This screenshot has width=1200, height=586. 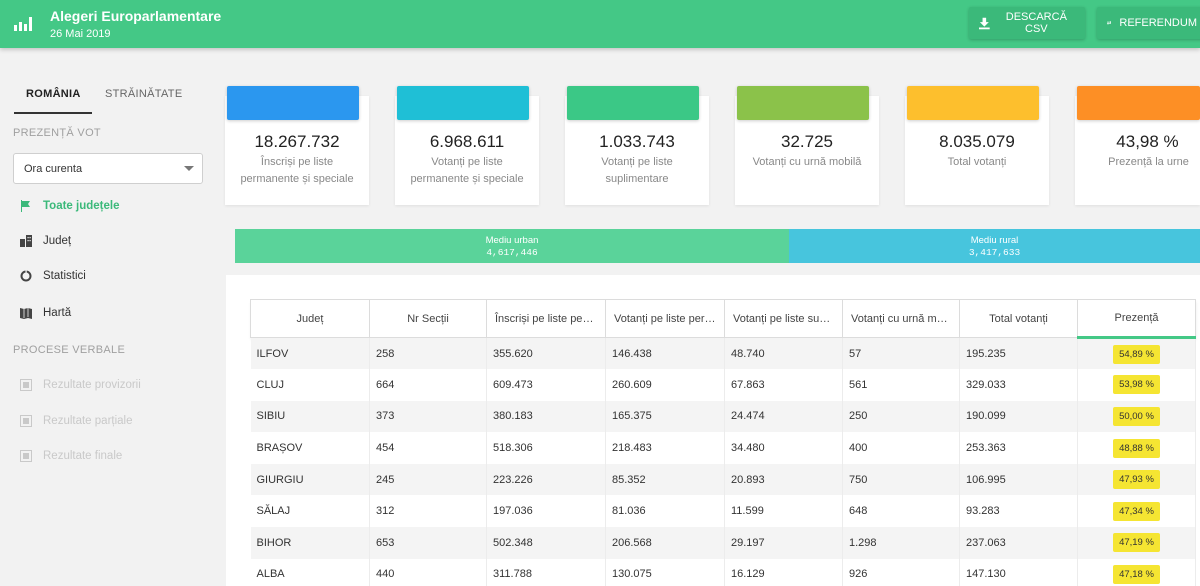 What do you see at coordinates (428, 572) in the screenshot?
I see `table-cell: 440` at bounding box center [428, 572].